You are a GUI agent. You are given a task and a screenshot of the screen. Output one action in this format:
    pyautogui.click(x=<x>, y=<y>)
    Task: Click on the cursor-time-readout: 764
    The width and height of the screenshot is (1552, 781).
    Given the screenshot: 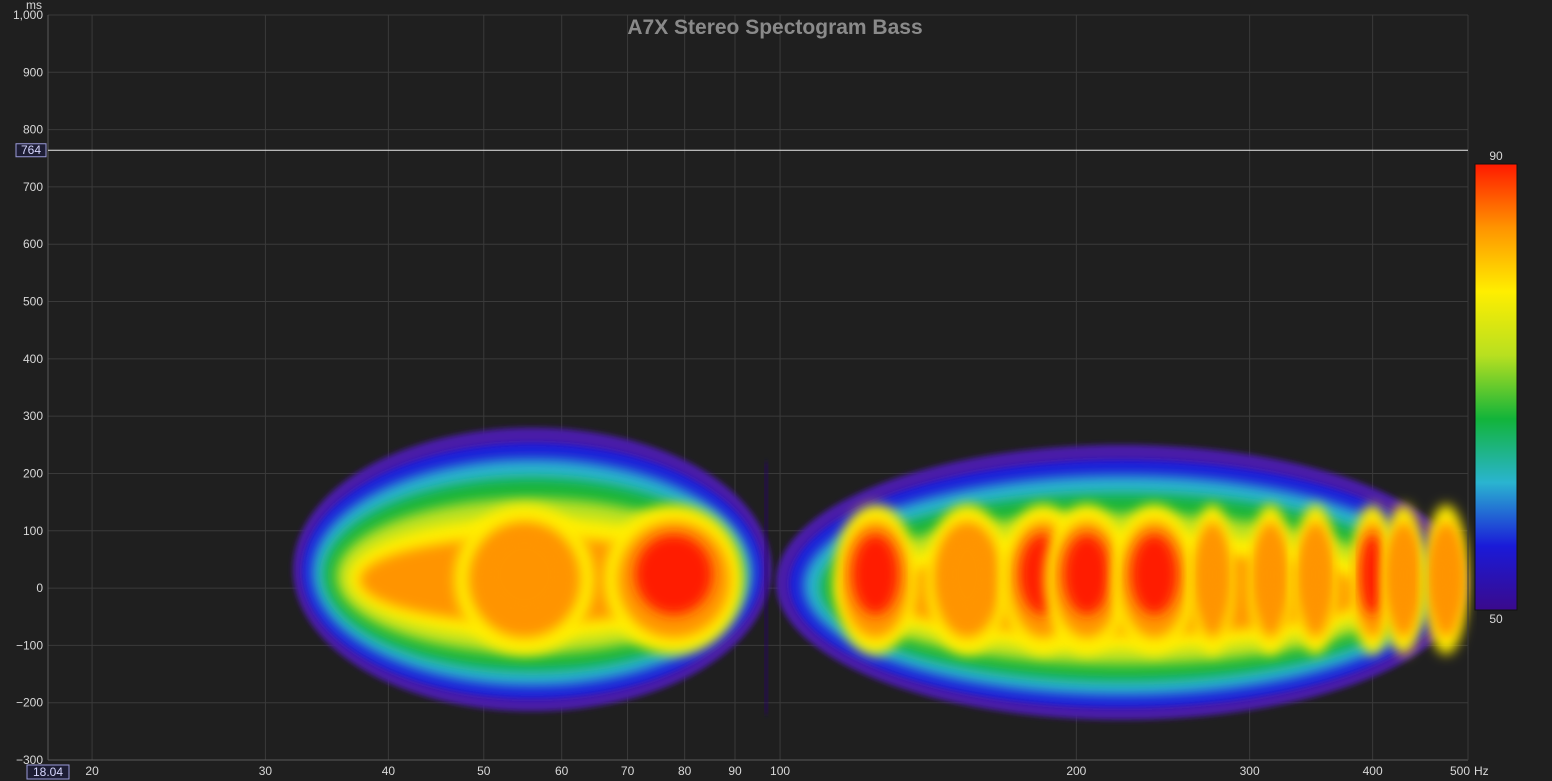 What is the action you would take?
    pyautogui.click(x=31, y=150)
    